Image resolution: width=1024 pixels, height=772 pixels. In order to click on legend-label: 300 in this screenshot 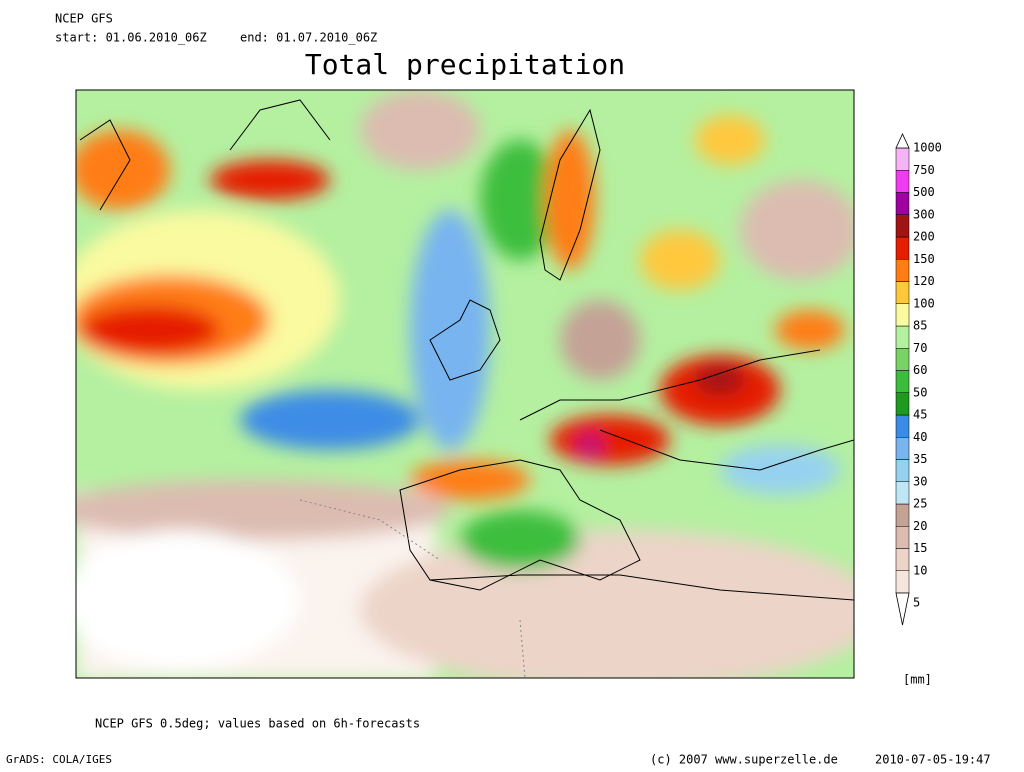, I will do `click(924, 214)`.